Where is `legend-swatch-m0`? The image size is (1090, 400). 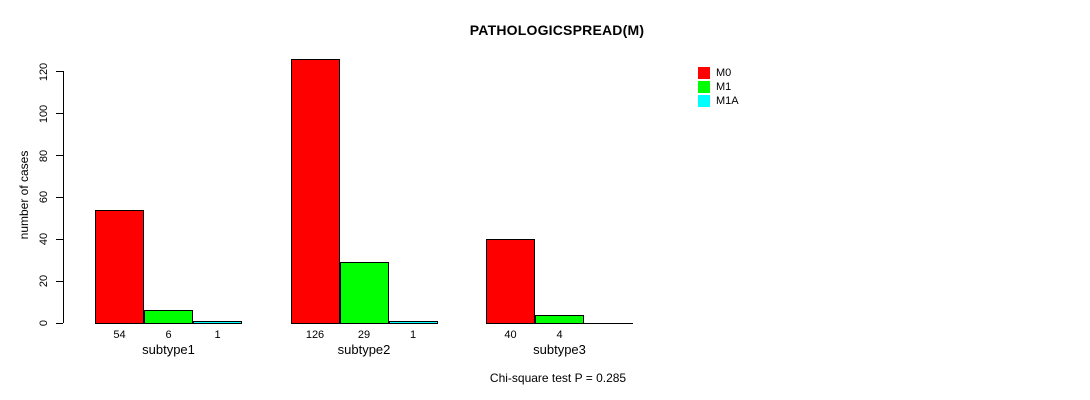
legend-swatch-m0 is located at coordinates (704, 72).